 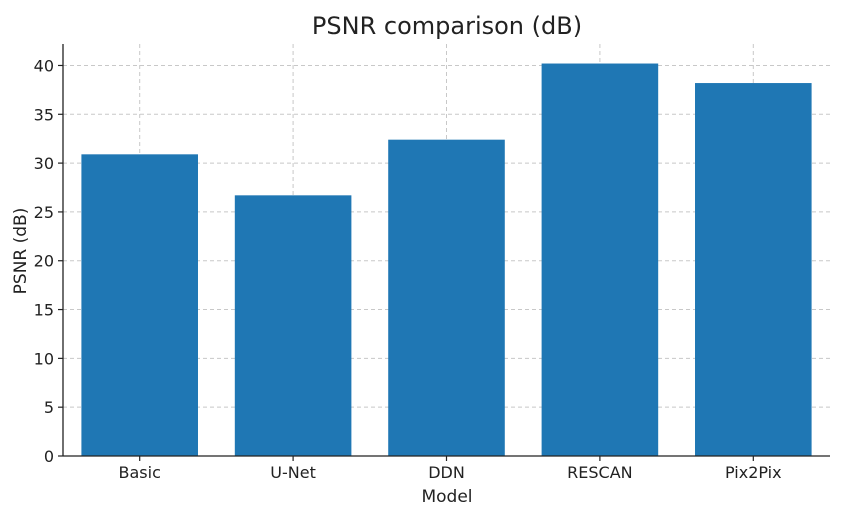 I want to click on x-axis-ticks: Basic U-Net DDN RESCAN Pix2Pix, so click(x=450, y=469).